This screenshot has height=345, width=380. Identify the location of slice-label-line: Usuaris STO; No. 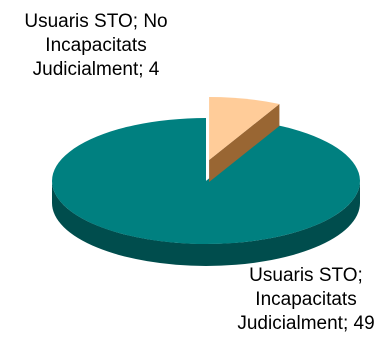
(96, 21).